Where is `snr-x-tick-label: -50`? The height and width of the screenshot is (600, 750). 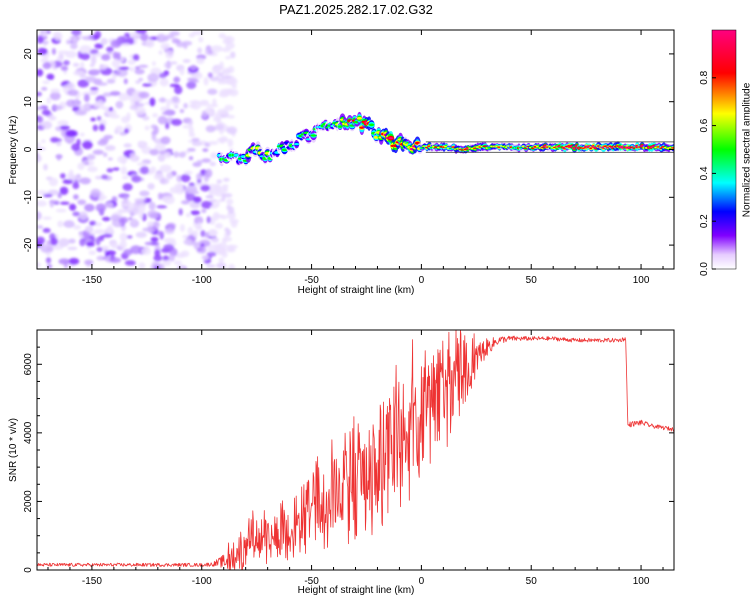 snr-x-tick-label: -50 is located at coordinates (311, 581).